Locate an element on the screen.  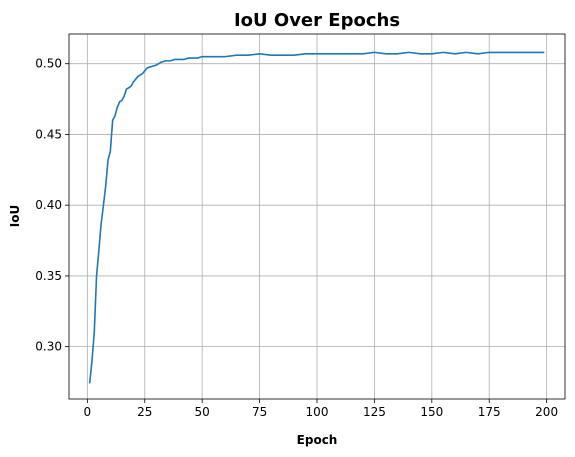
y-tick-label: 0.45 is located at coordinates (48, 134).